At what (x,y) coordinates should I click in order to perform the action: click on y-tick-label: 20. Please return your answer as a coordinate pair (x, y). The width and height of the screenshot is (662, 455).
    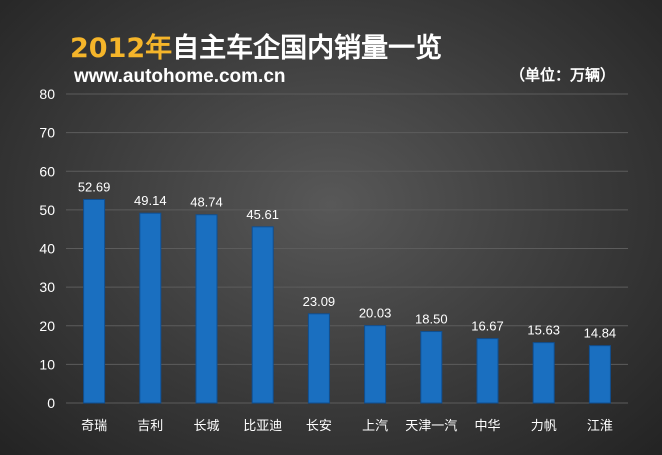
    Looking at the image, I should click on (47, 326).